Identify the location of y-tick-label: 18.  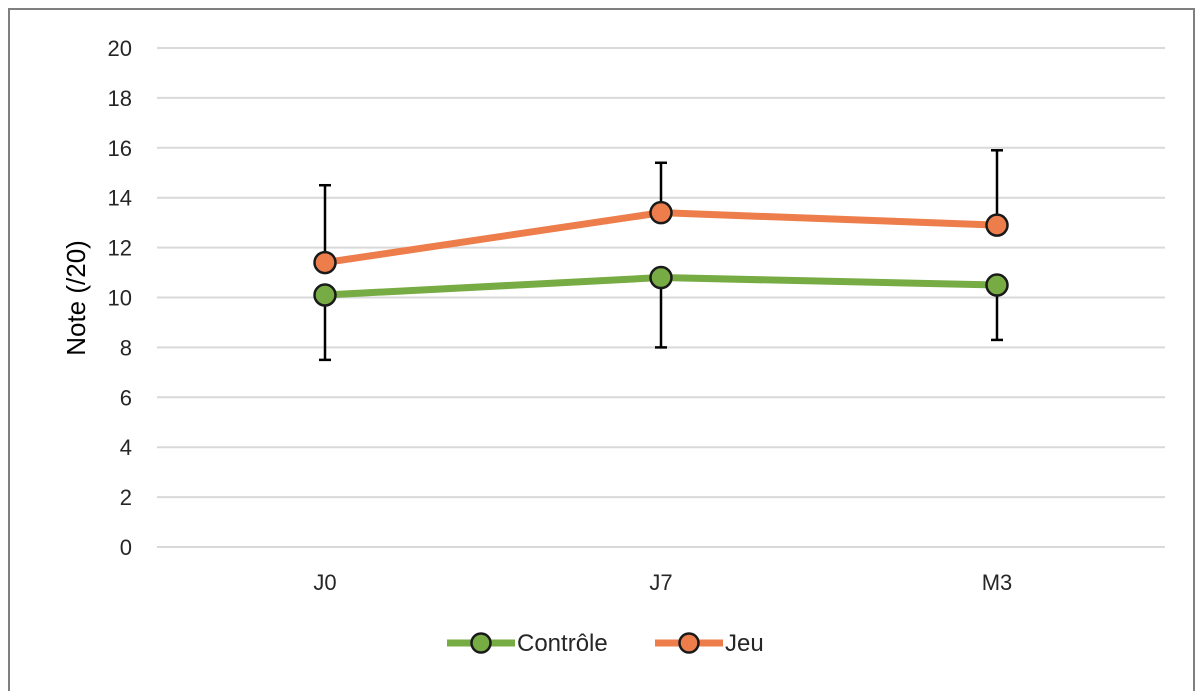
(120, 98).